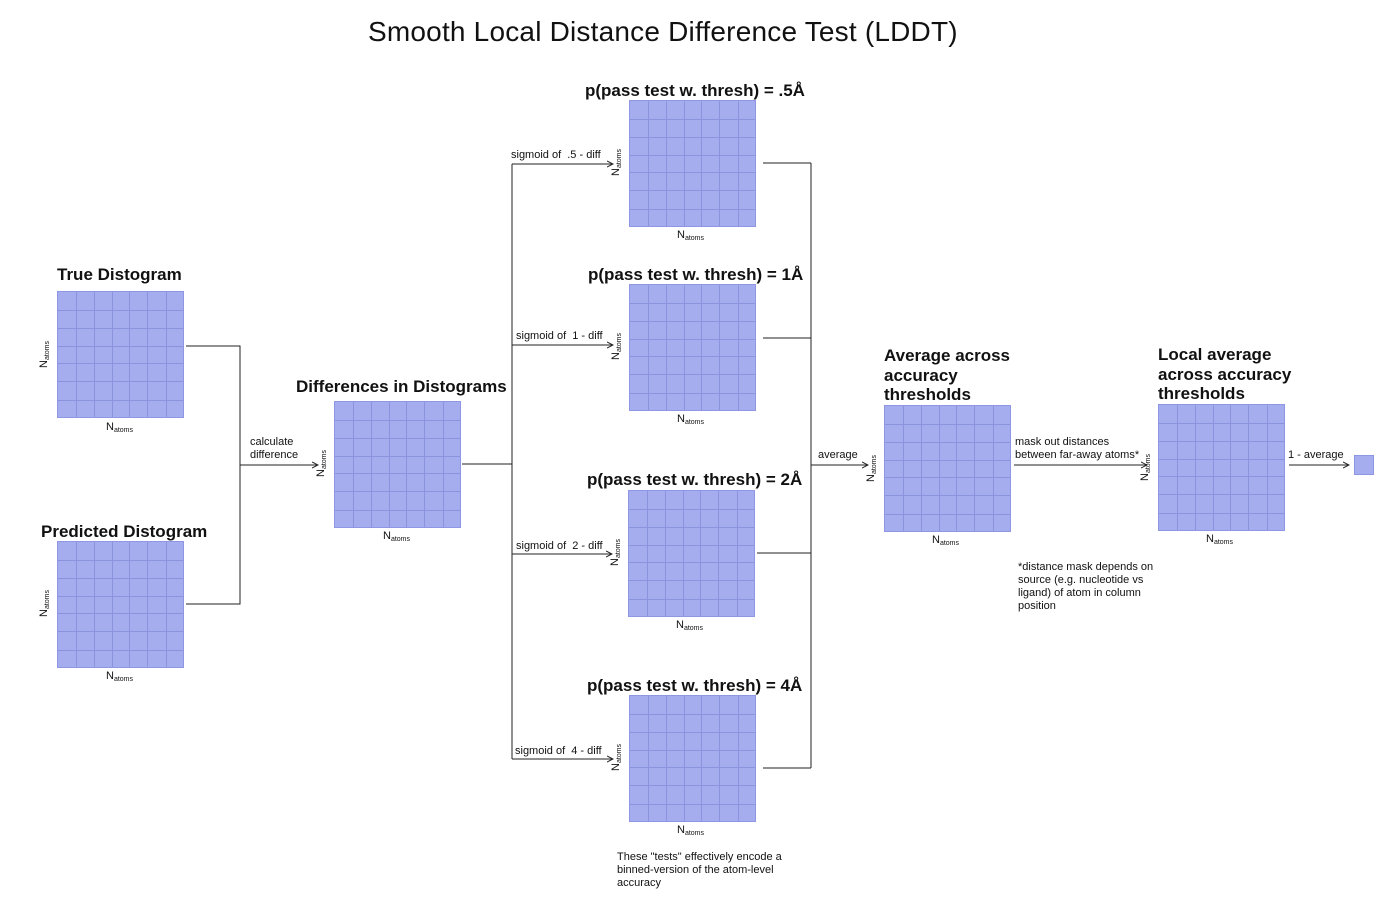 The width and height of the screenshot is (1400, 903). I want to click on edge-label-line: difference, so click(274, 455).